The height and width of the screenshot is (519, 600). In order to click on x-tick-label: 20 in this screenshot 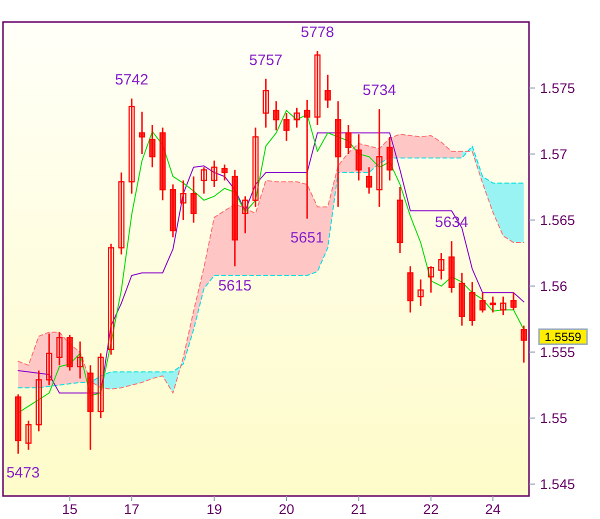, I will do `click(286, 509)`.